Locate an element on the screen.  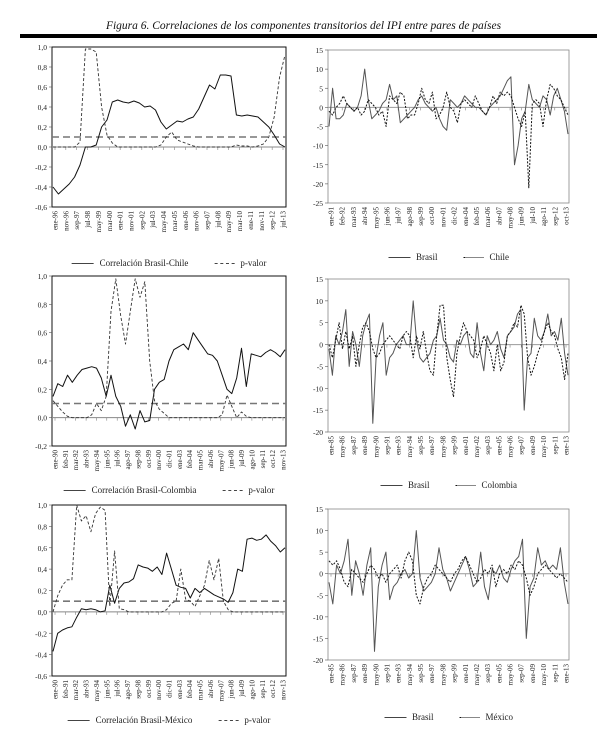
x-tick-label: may-09 is located at coordinates (229, 222).